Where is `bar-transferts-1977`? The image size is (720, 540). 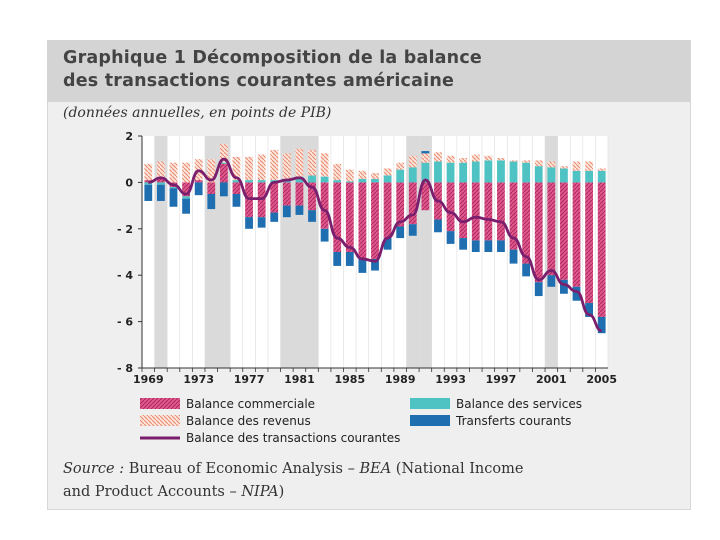
bar-transferts-1977 is located at coordinates (249, 223).